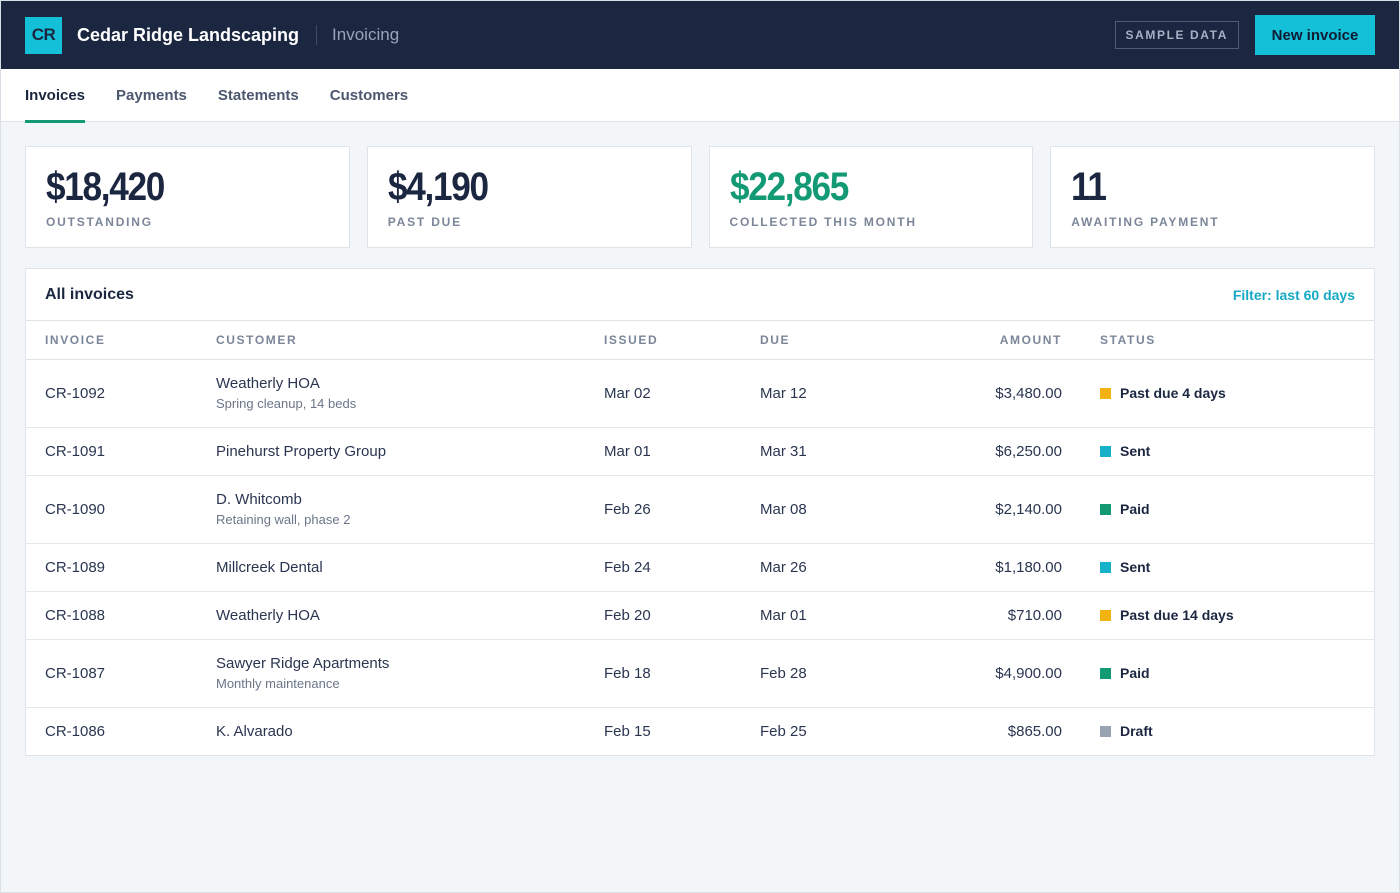  What do you see at coordinates (410, 340) in the screenshot?
I see `column-header-customer: CUSTOMER` at bounding box center [410, 340].